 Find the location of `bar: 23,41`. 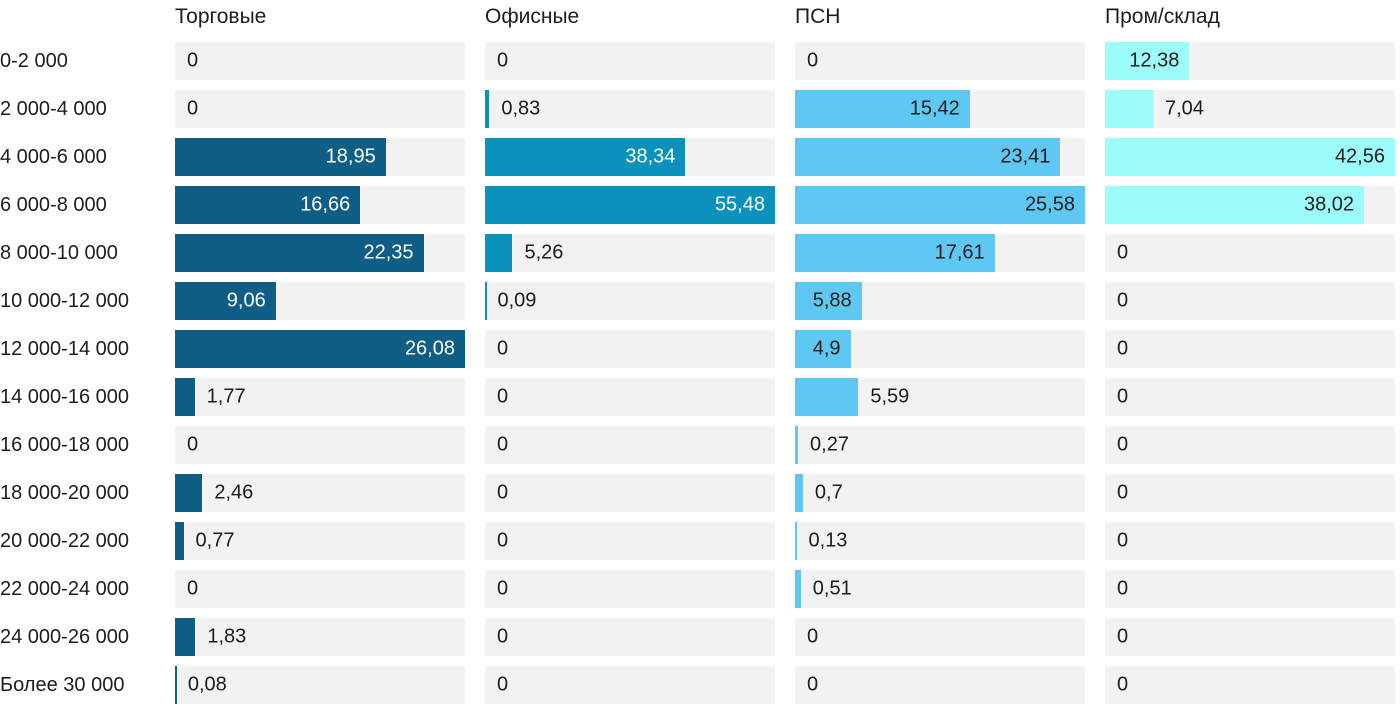

bar: 23,41 is located at coordinates (928, 157).